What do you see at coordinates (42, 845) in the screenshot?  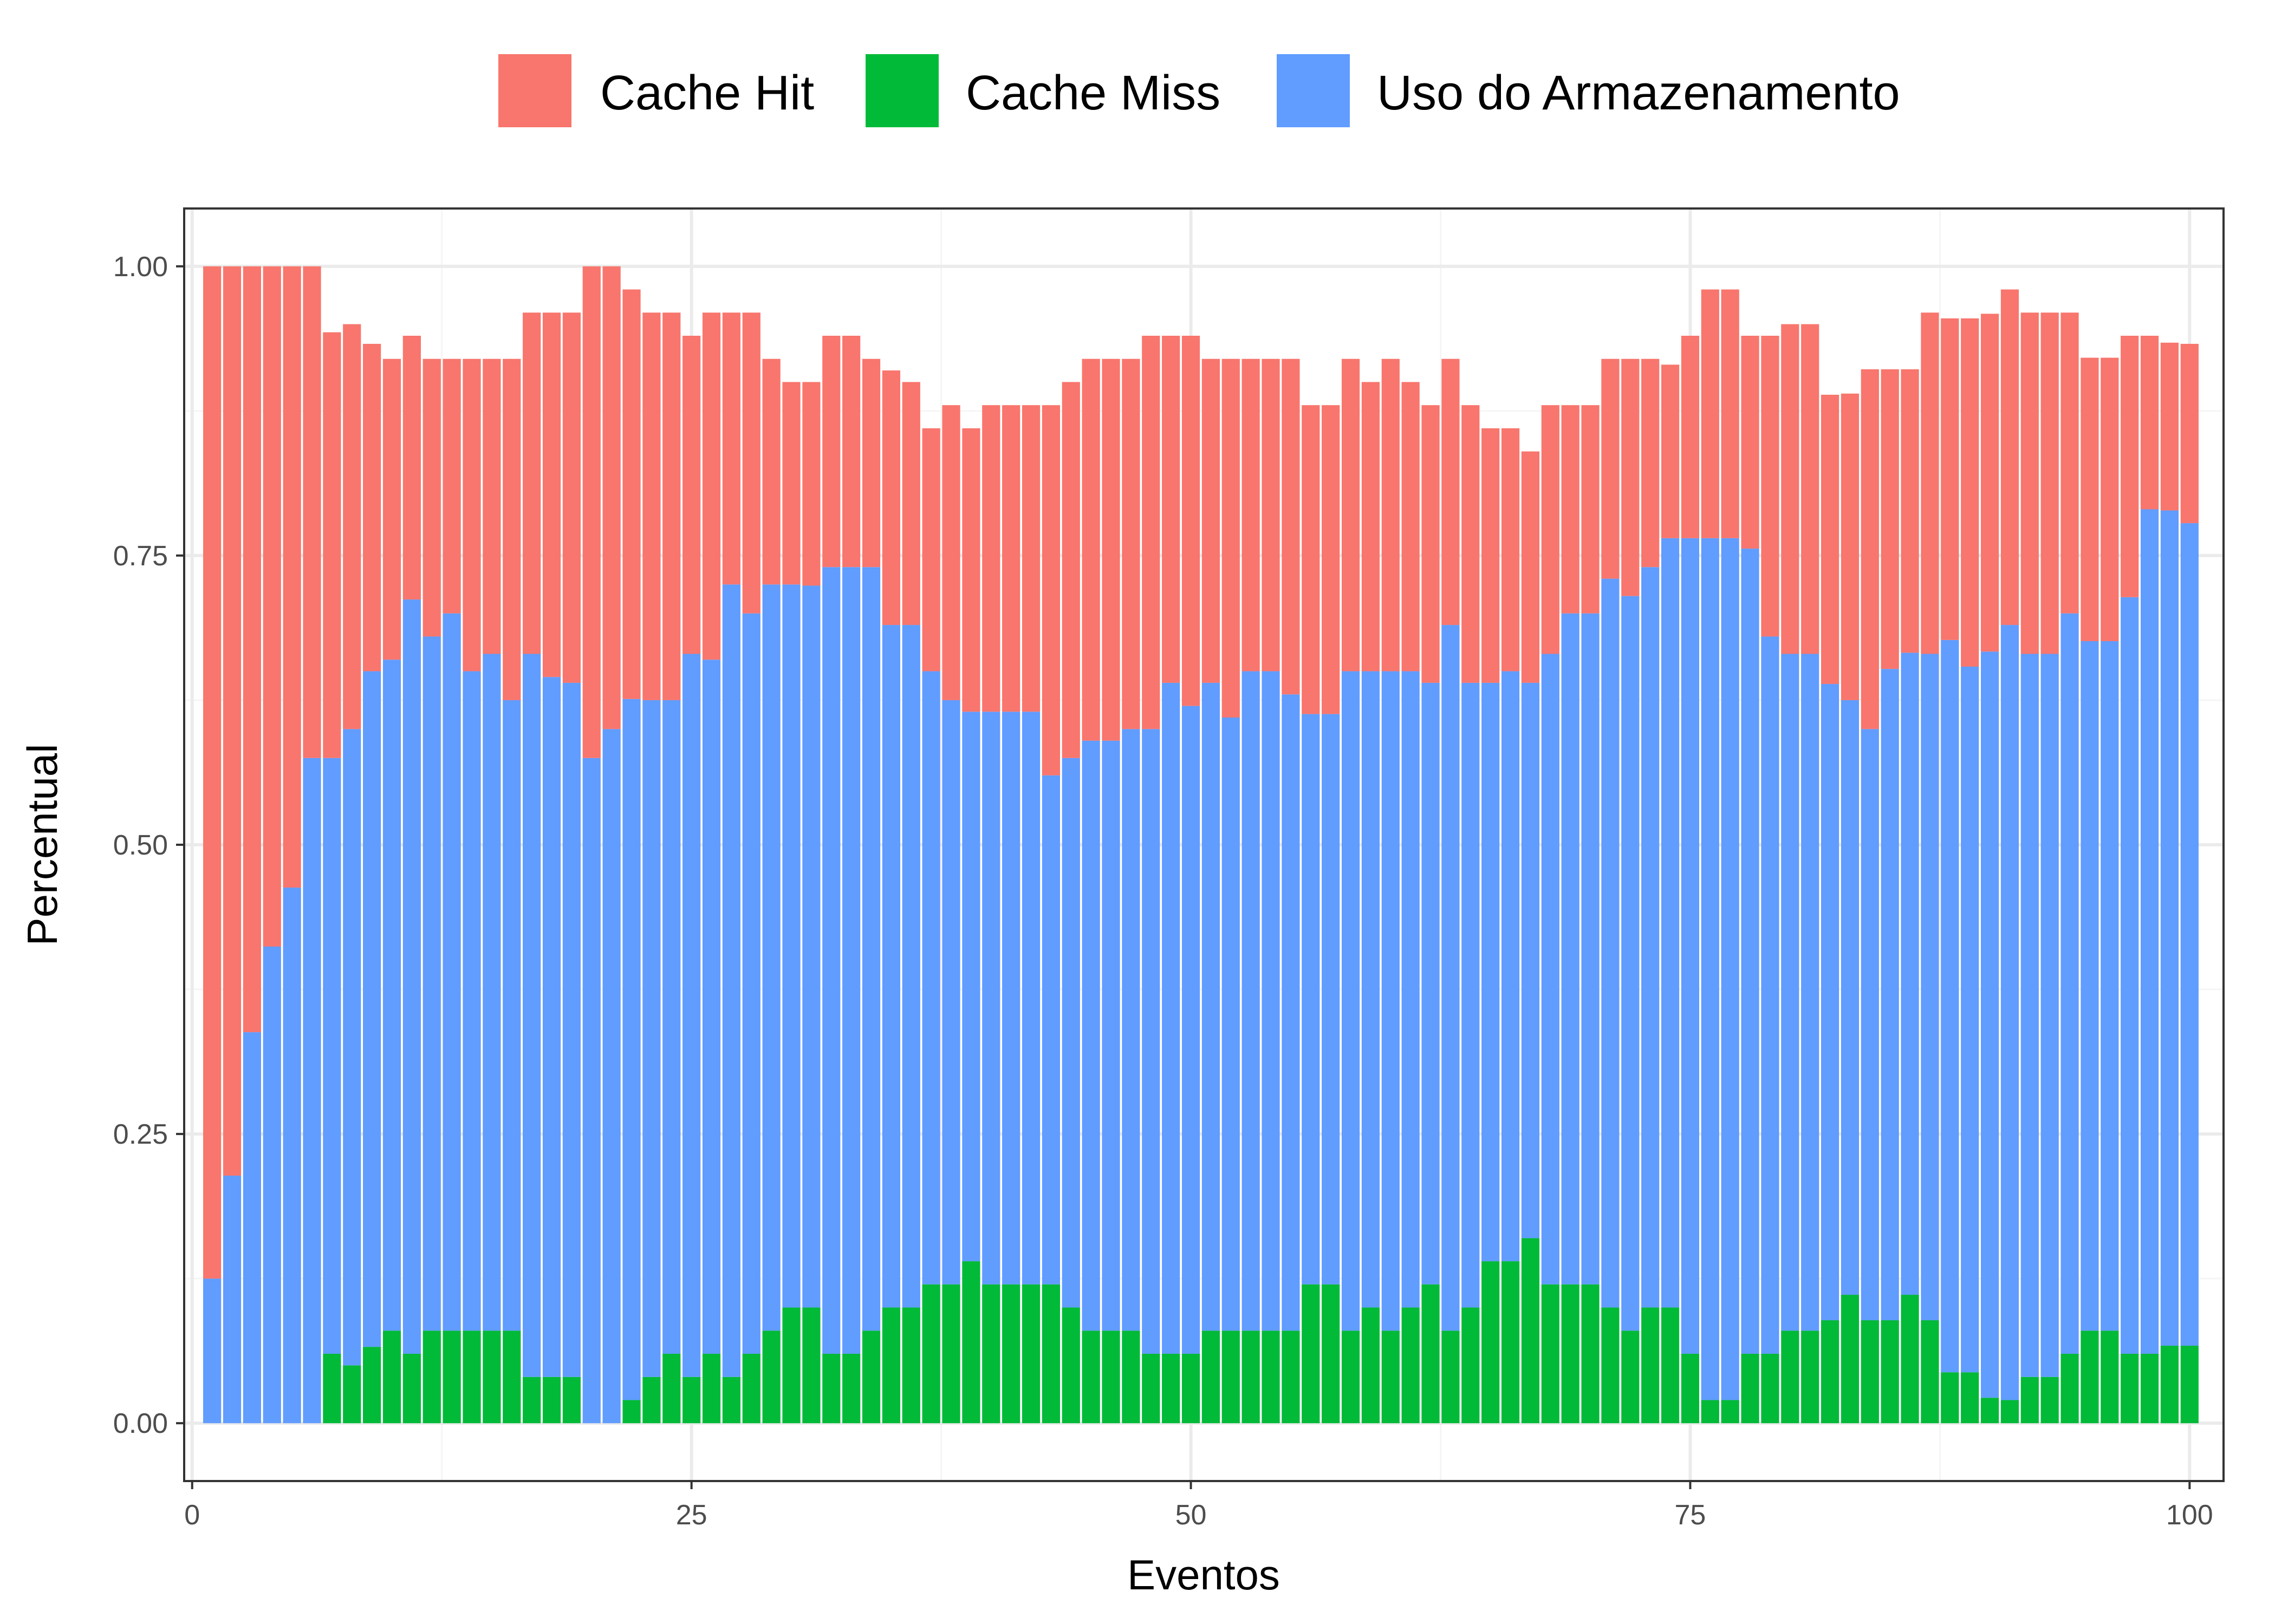 I see `y-axis-title: Percentual` at bounding box center [42, 845].